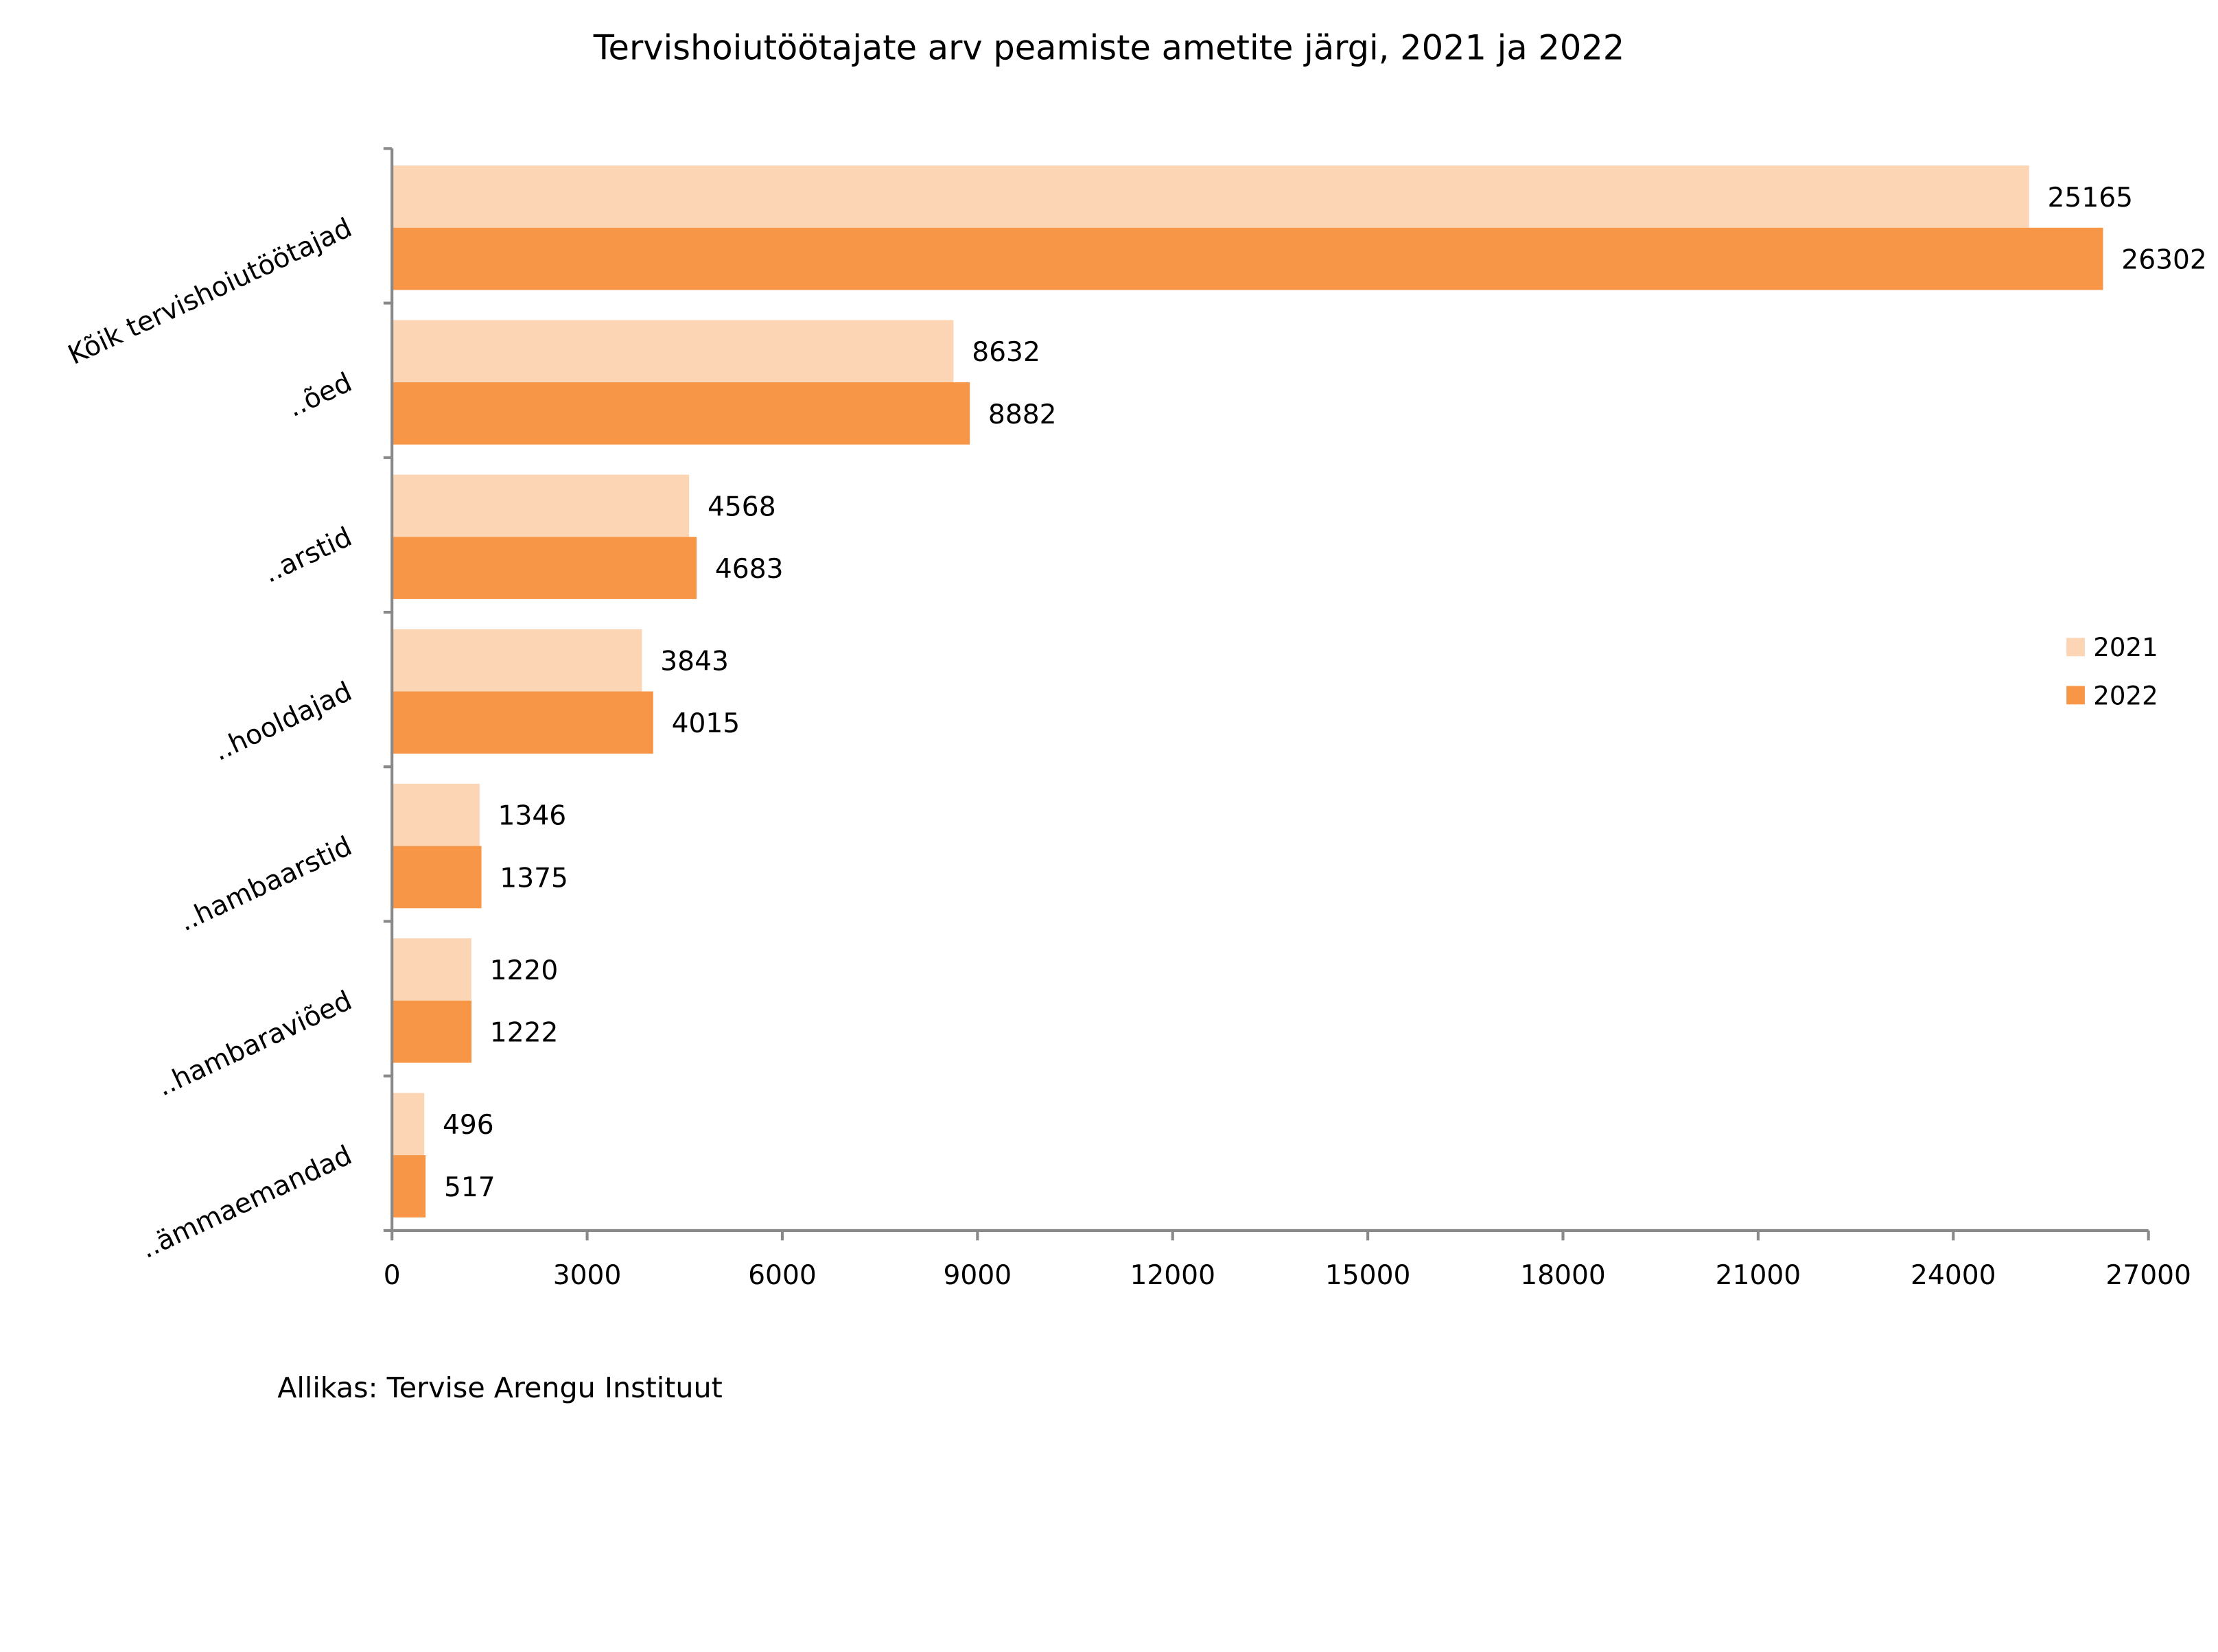 The height and width of the screenshot is (1652, 2218). I want to click on category-label: ..hooldajad, so click(283, 721).